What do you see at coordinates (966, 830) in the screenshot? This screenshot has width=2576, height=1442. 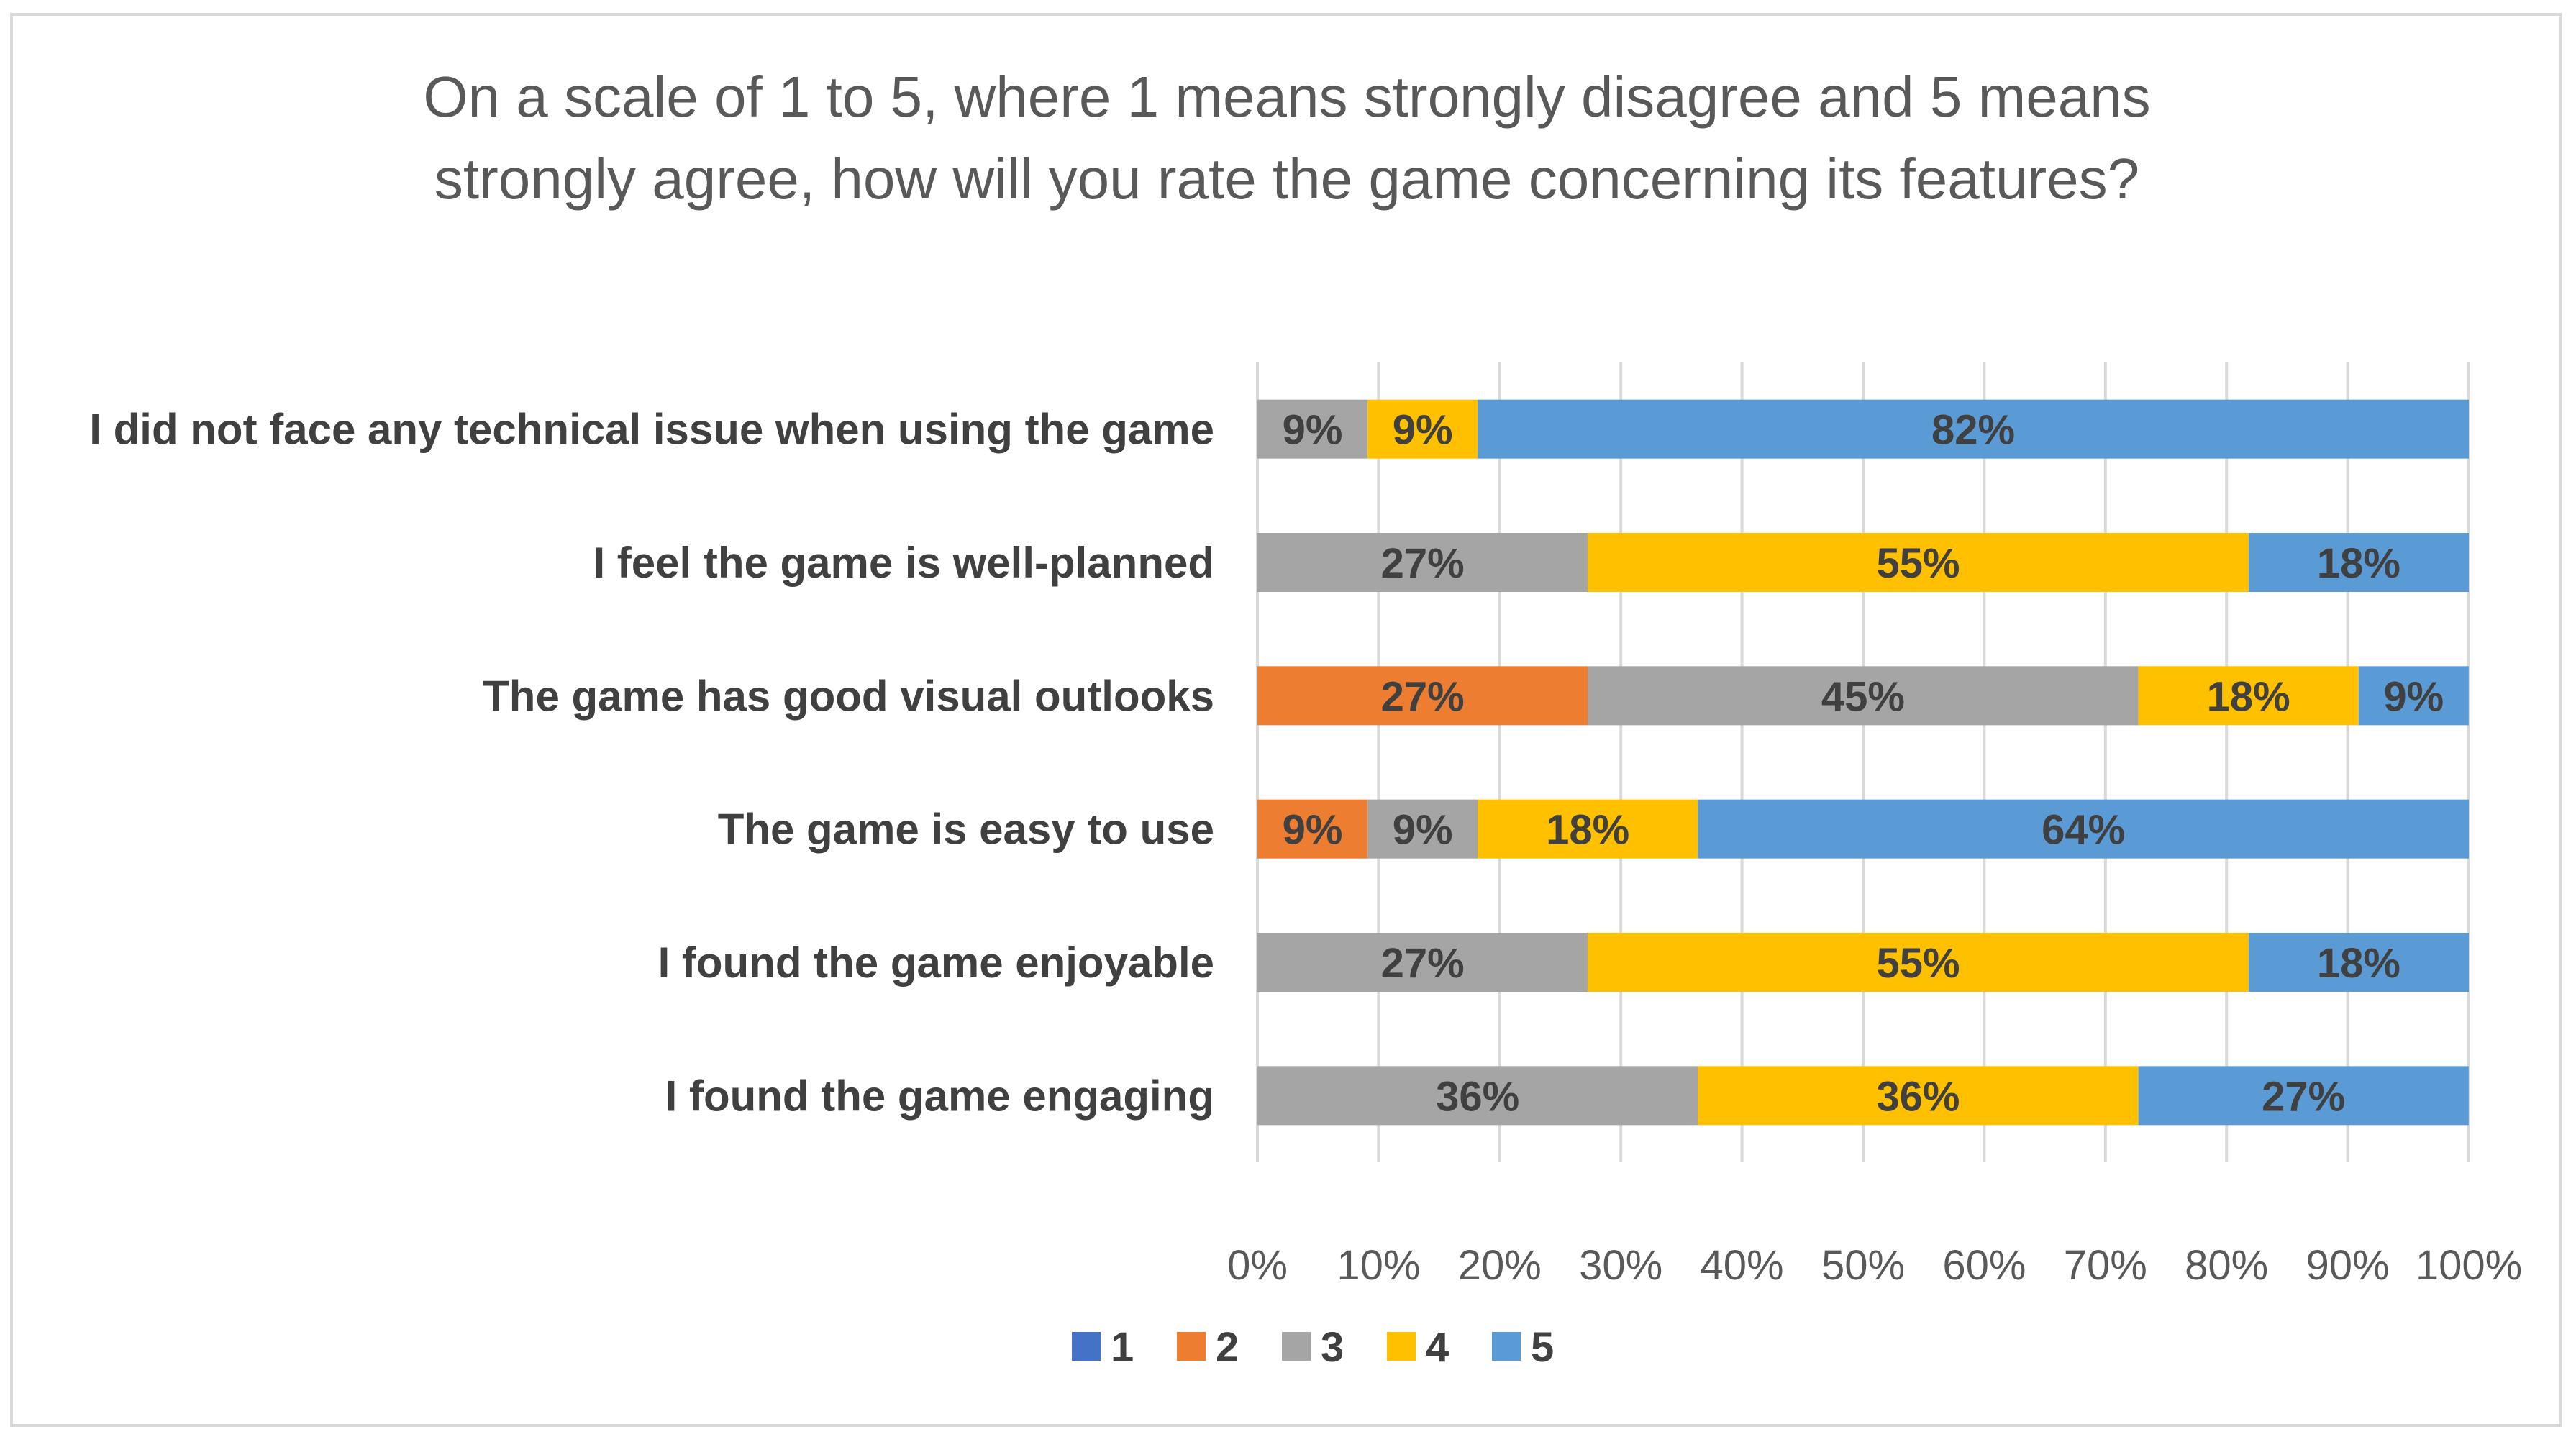 I see `category-label: The game is easy to use` at bounding box center [966, 830].